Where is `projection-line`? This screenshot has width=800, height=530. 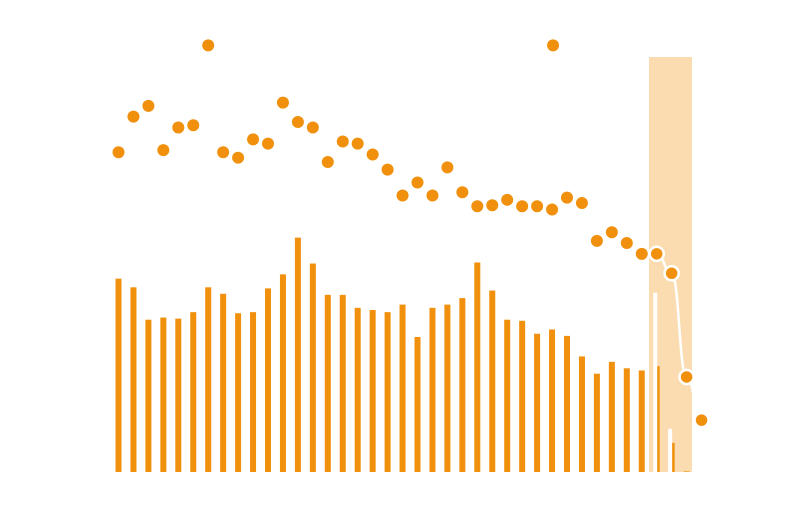 projection-line is located at coordinates (679, 337).